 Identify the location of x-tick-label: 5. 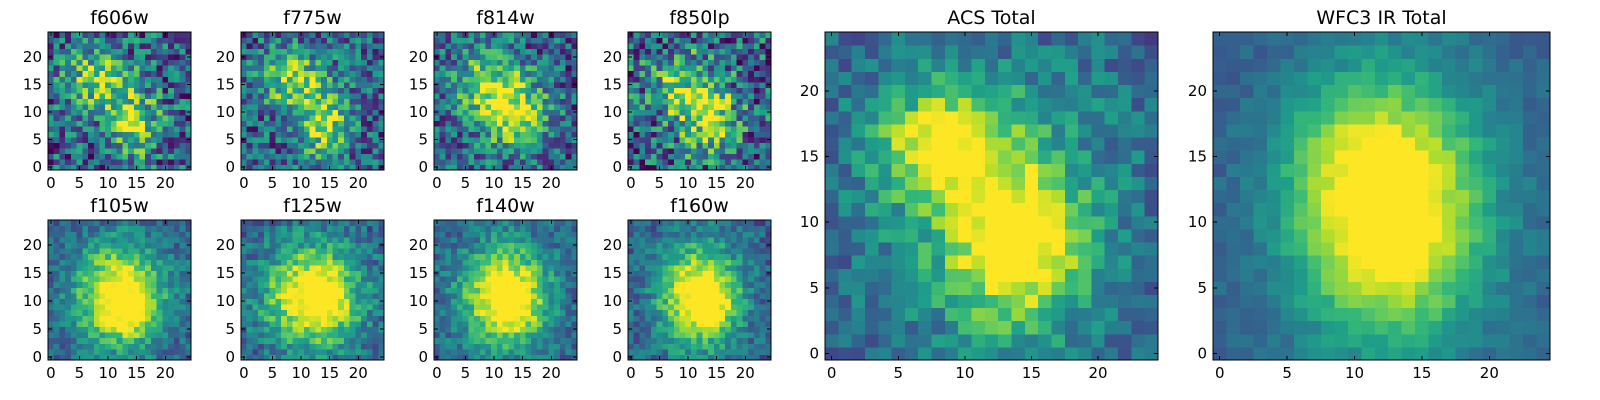
(273, 183).